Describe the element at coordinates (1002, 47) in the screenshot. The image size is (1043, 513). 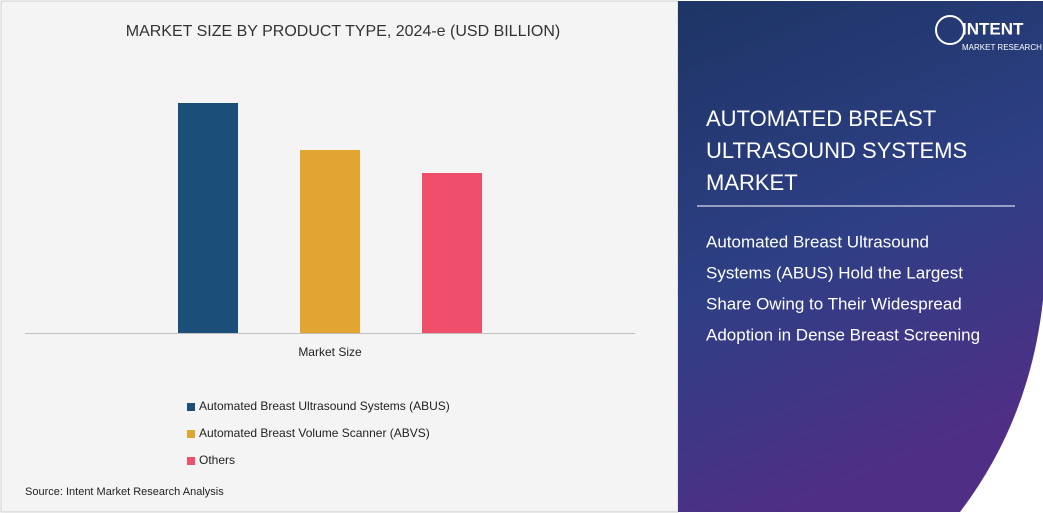
I see `logo-subtext: MARKET RESEARCH` at that location.